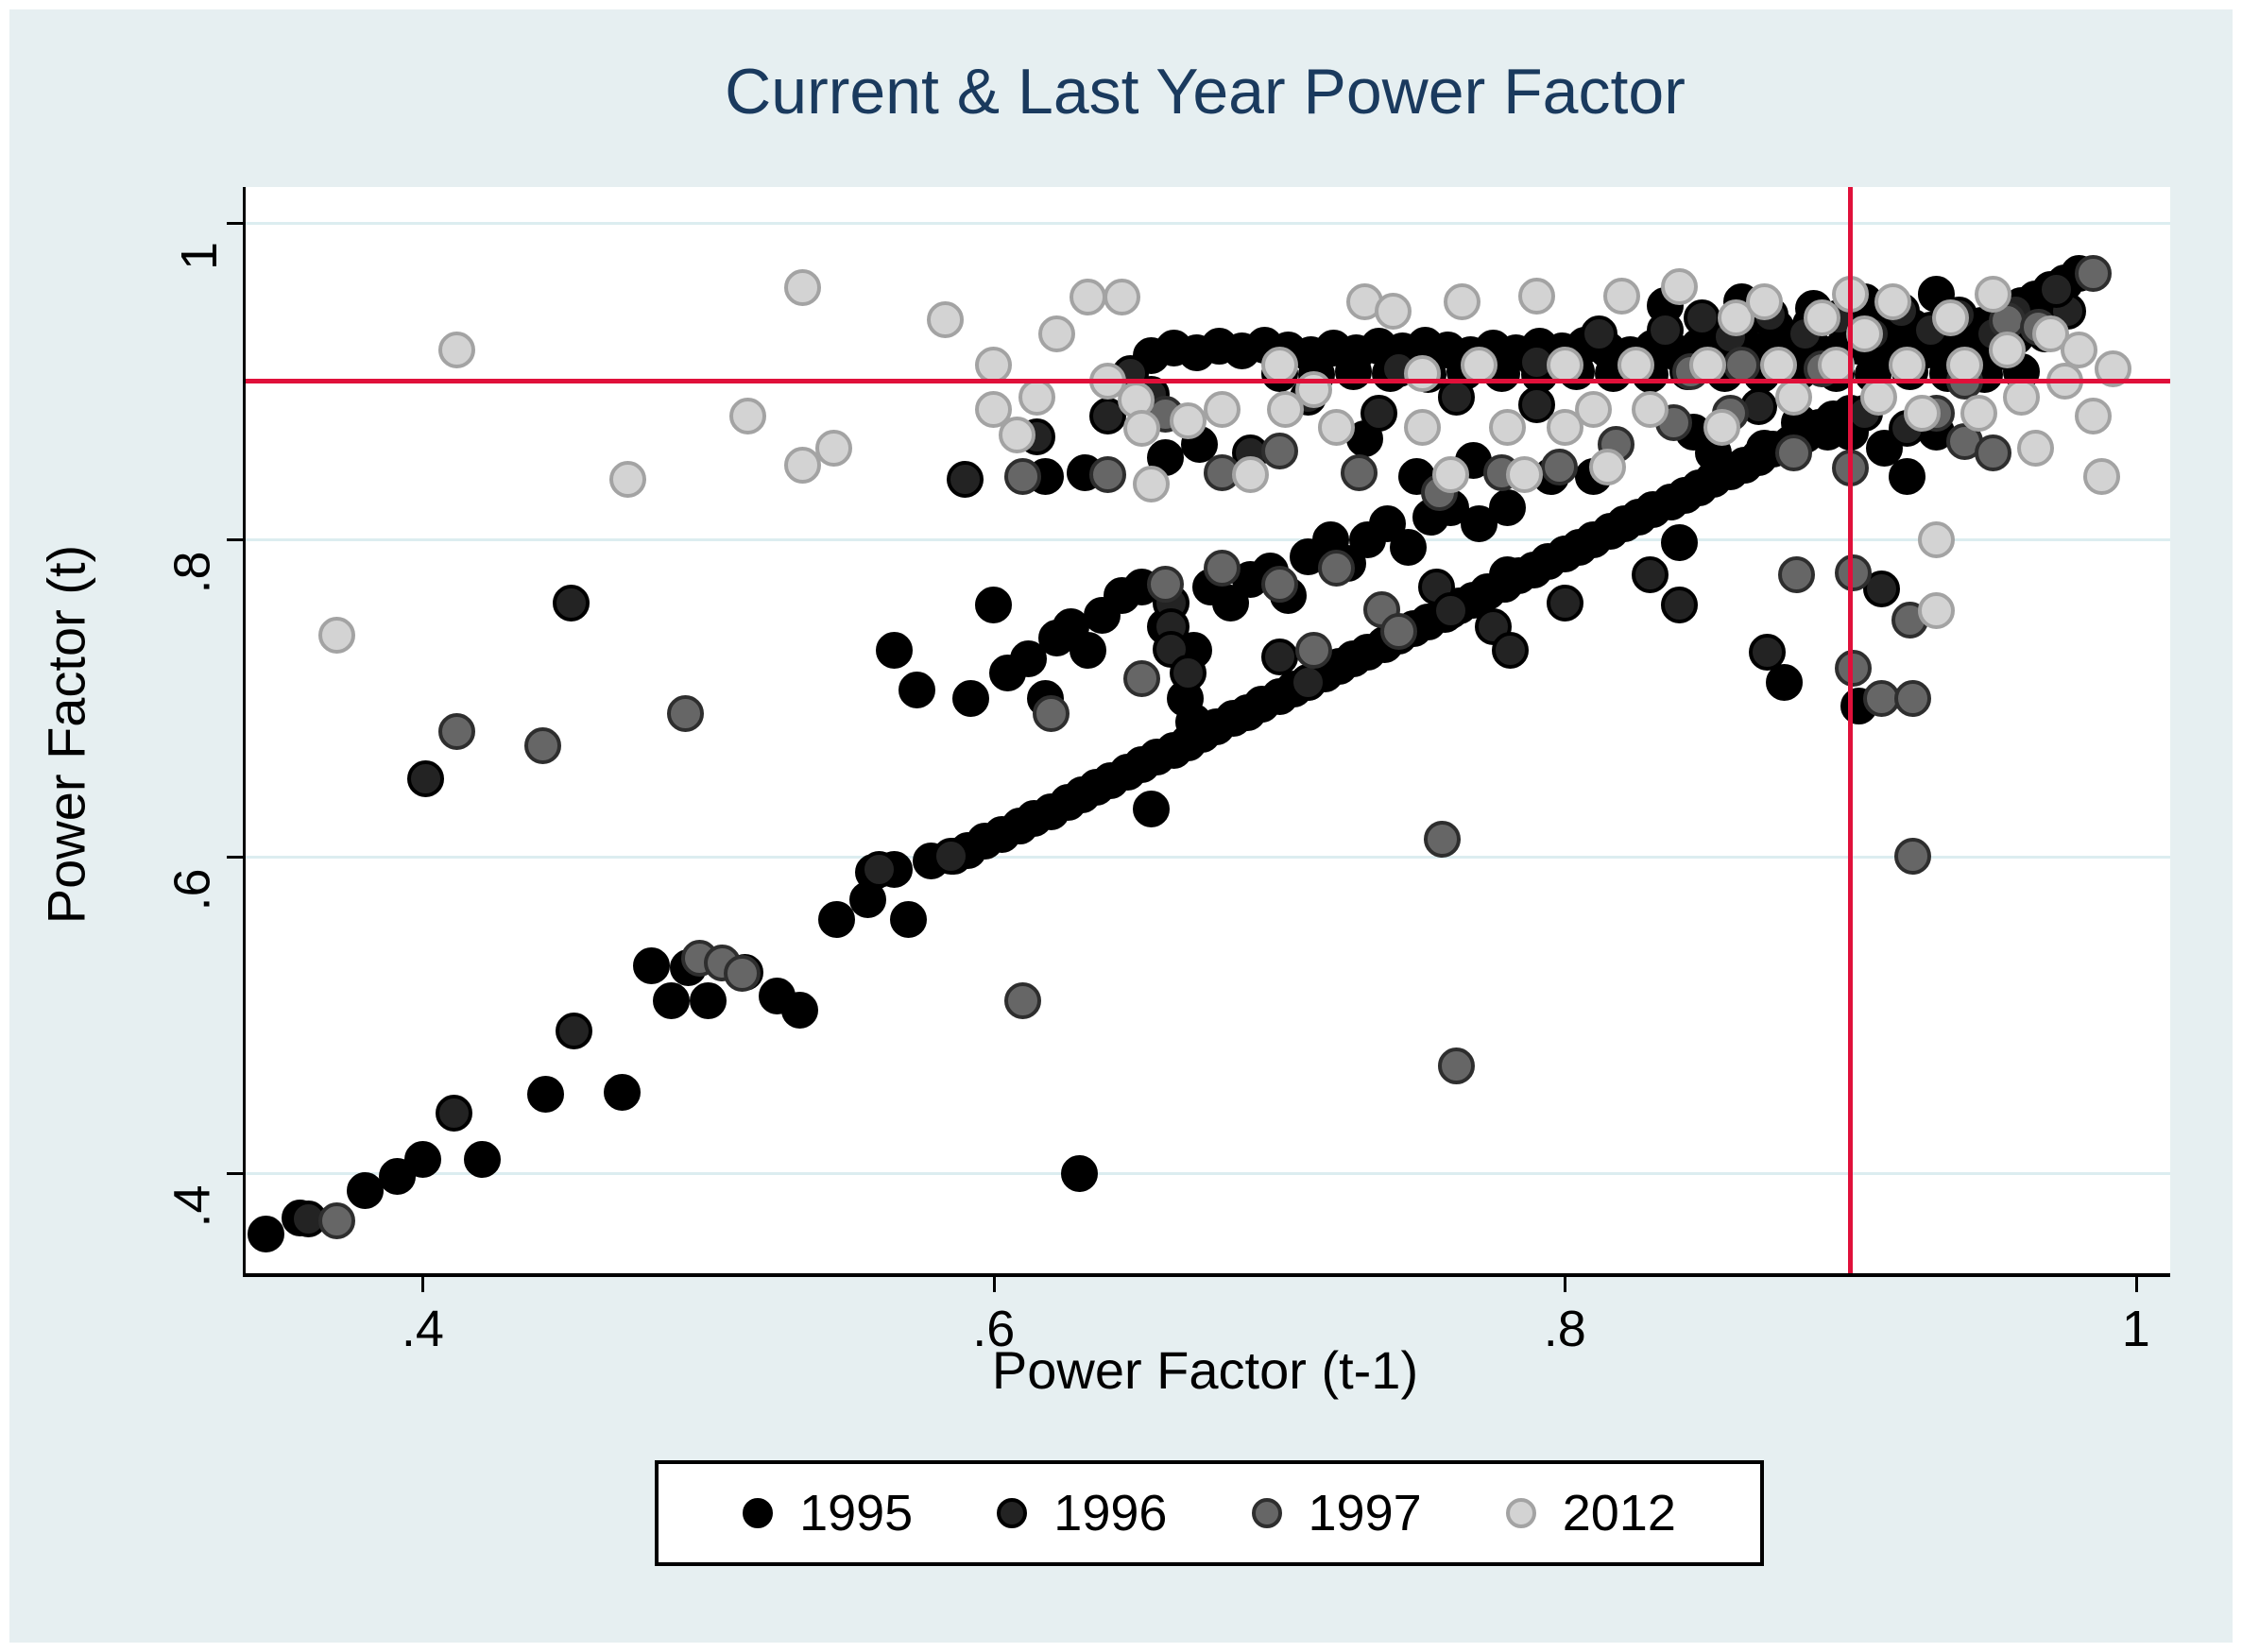  I want to click on x-tick-label: .8, so click(1564, 1329).